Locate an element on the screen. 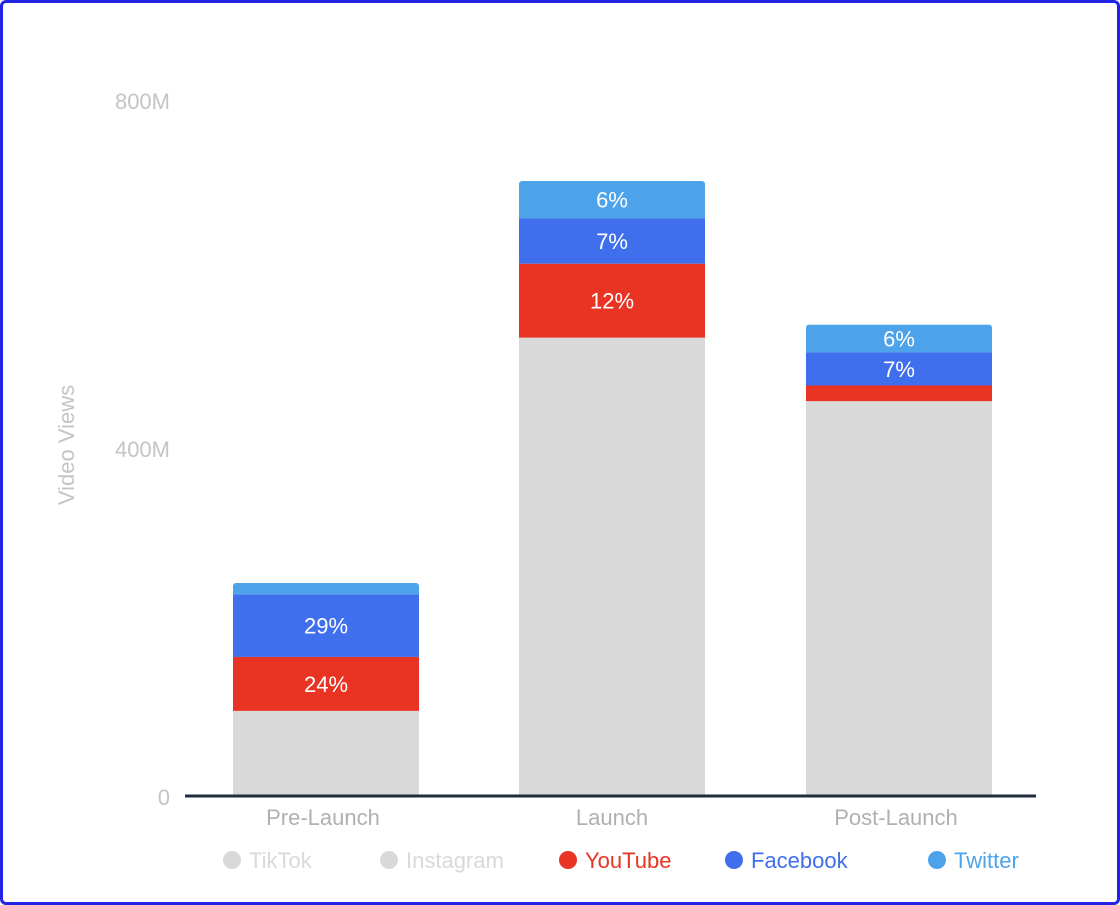  data-label: 12% is located at coordinates (612, 301).